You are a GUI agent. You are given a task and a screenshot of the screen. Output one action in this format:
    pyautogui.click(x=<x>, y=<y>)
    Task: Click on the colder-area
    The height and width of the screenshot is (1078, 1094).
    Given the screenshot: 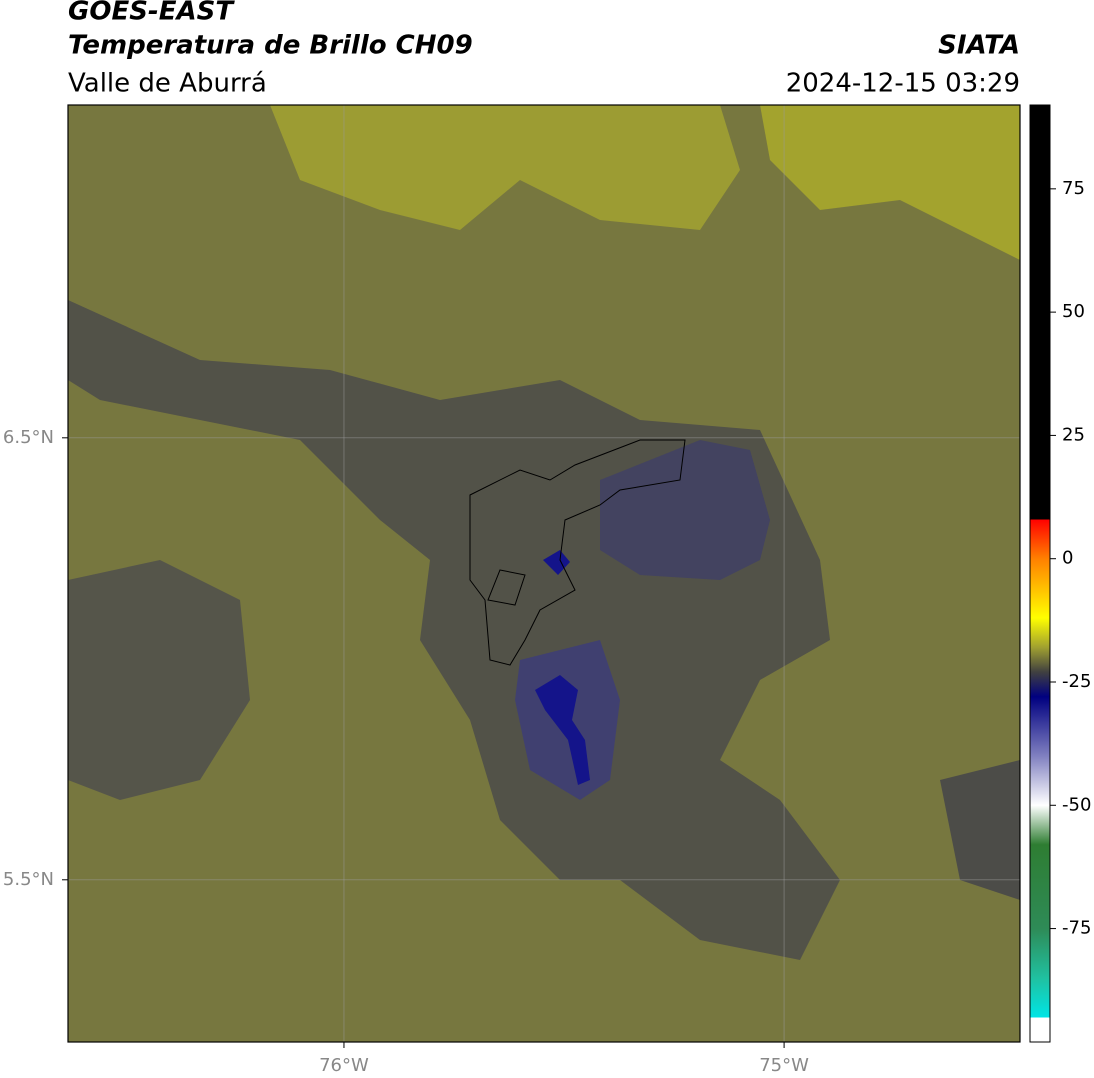 What is the action you would take?
    pyautogui.click(x=685, y=510)
    